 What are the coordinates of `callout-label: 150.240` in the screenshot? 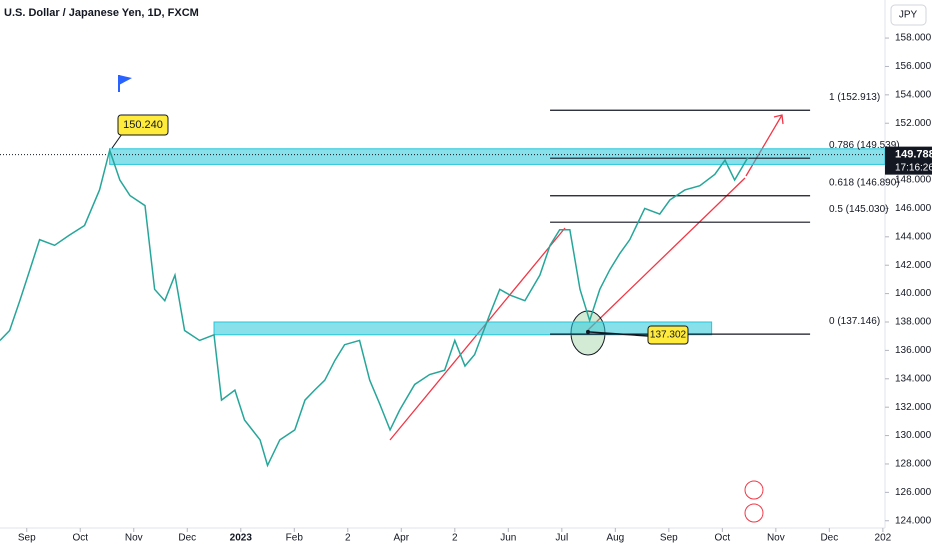 It's located at (143, 125).